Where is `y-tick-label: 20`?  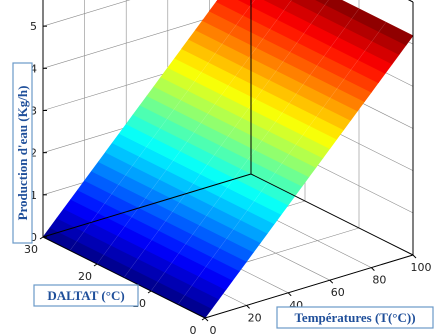
y-tick-label: 20 is located at coordinates (85, 276).